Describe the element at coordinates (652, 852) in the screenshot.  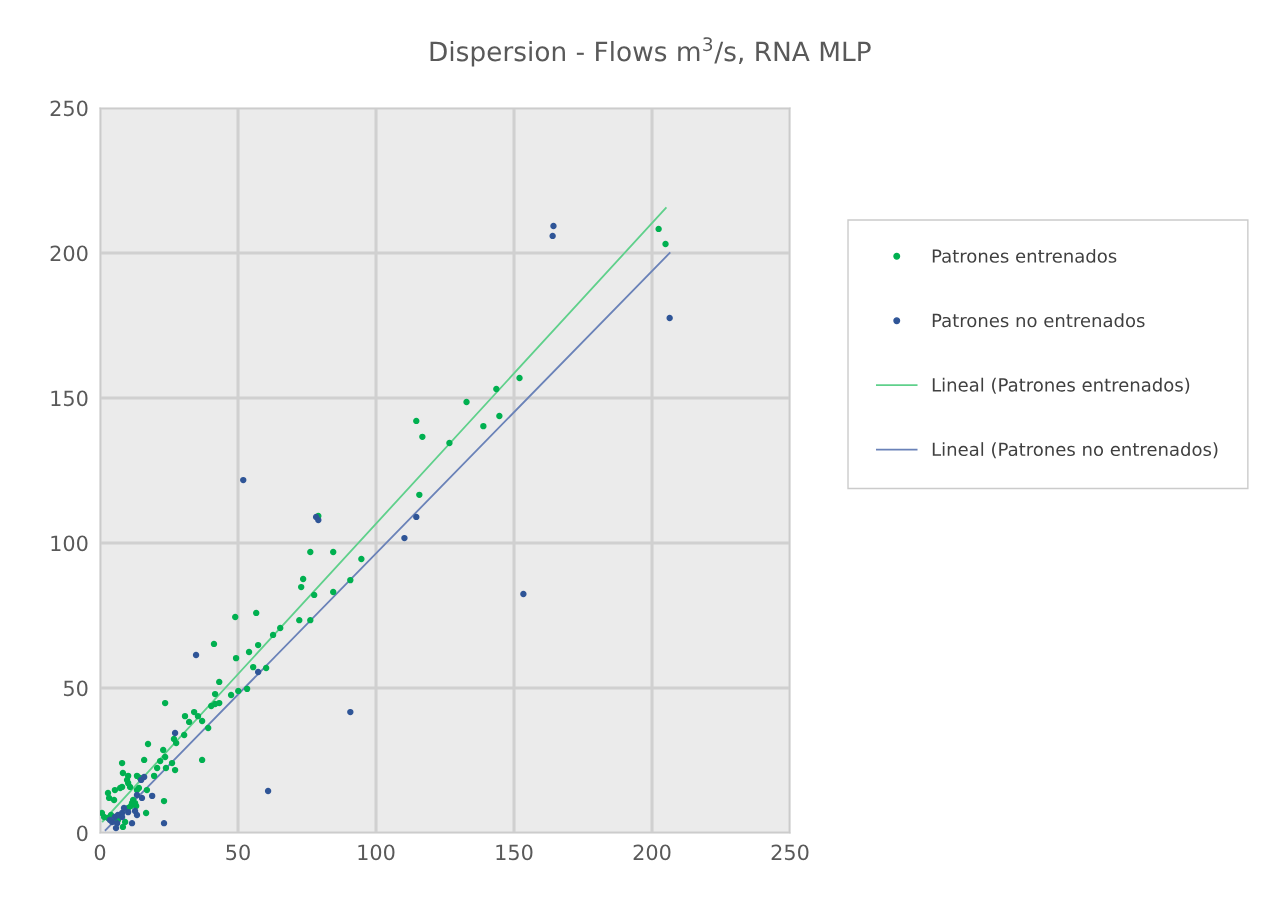
I see `x-tick-label: 200` at that location.